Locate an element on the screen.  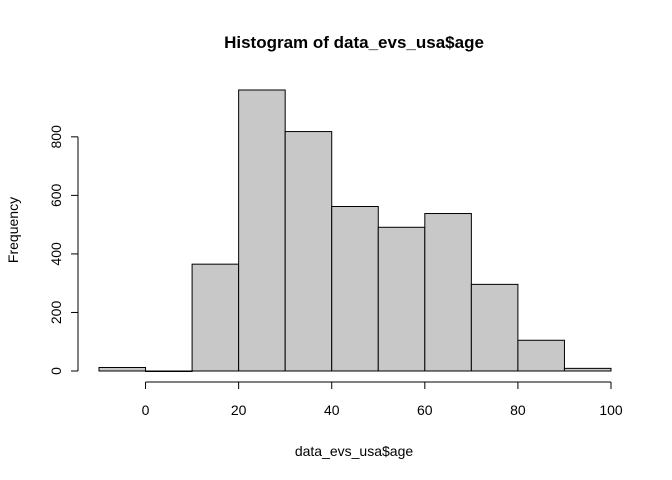
y-tick-label: 800 is located at coordinates (56, 137).